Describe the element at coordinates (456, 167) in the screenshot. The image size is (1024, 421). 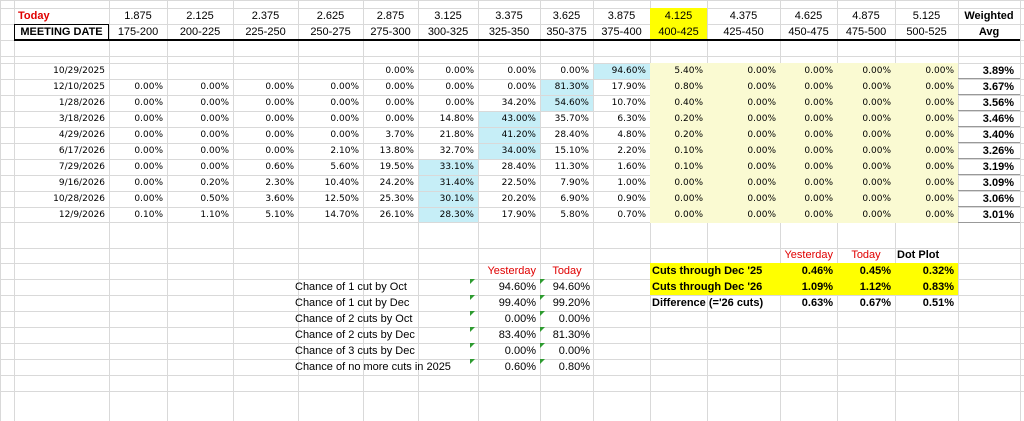
I see `probability-cell: 33.10%` at that location.